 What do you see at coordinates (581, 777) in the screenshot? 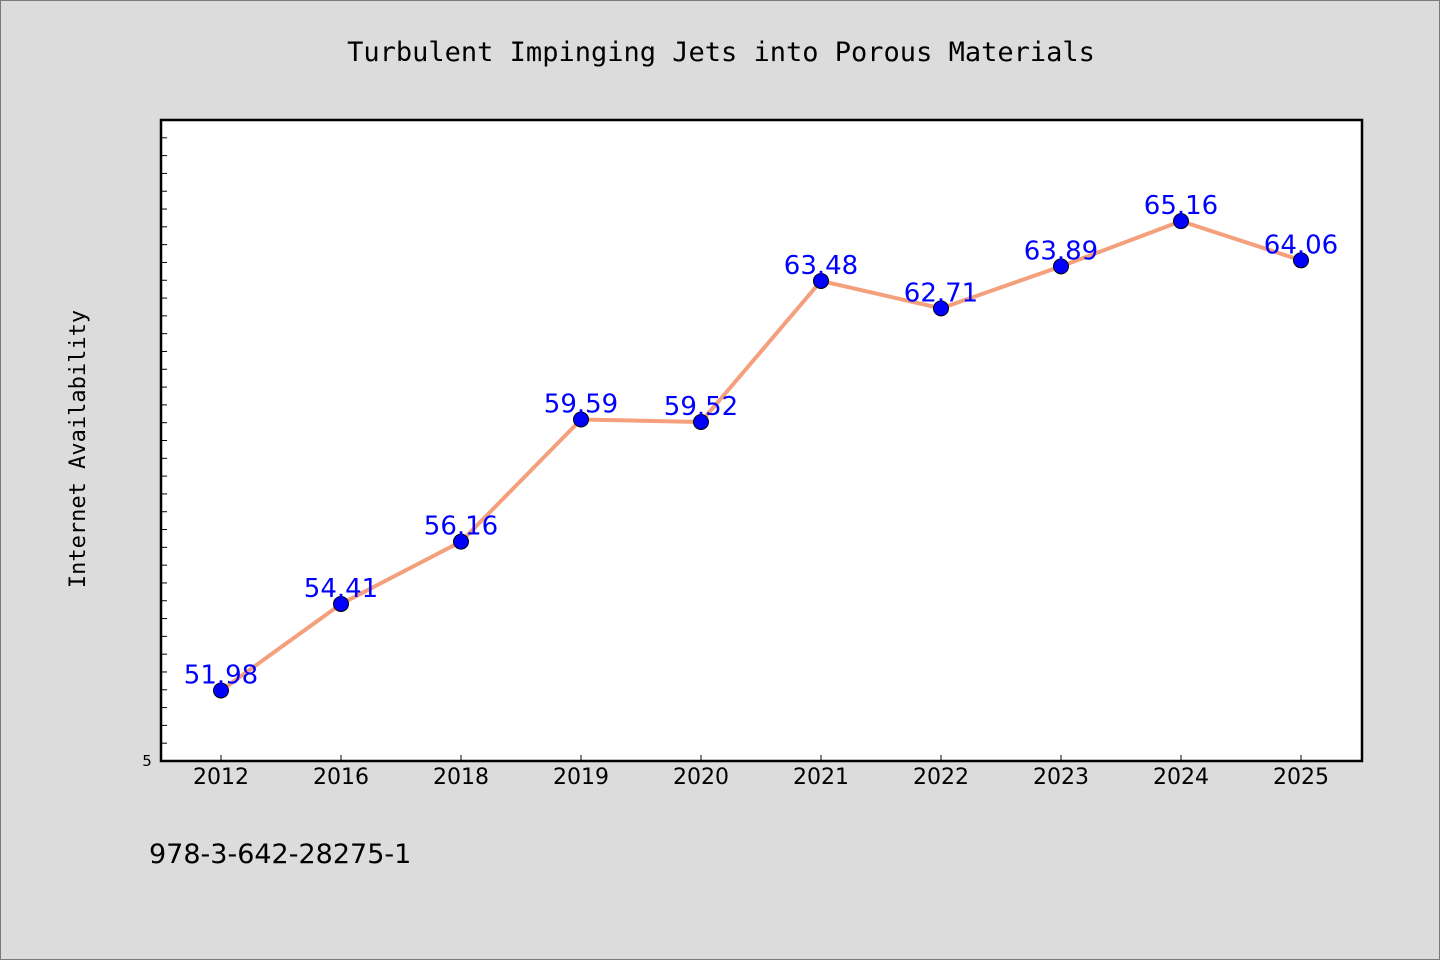
I see `x-tick-label: 2019` at bounding box center [581, 777].